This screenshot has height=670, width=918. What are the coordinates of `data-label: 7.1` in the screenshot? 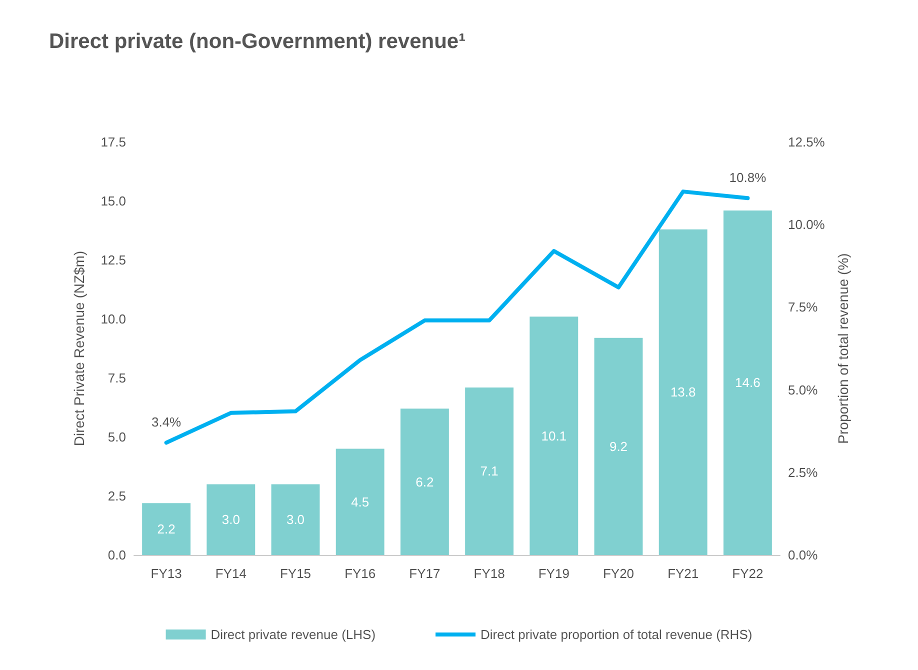 It's located at (489, 471).